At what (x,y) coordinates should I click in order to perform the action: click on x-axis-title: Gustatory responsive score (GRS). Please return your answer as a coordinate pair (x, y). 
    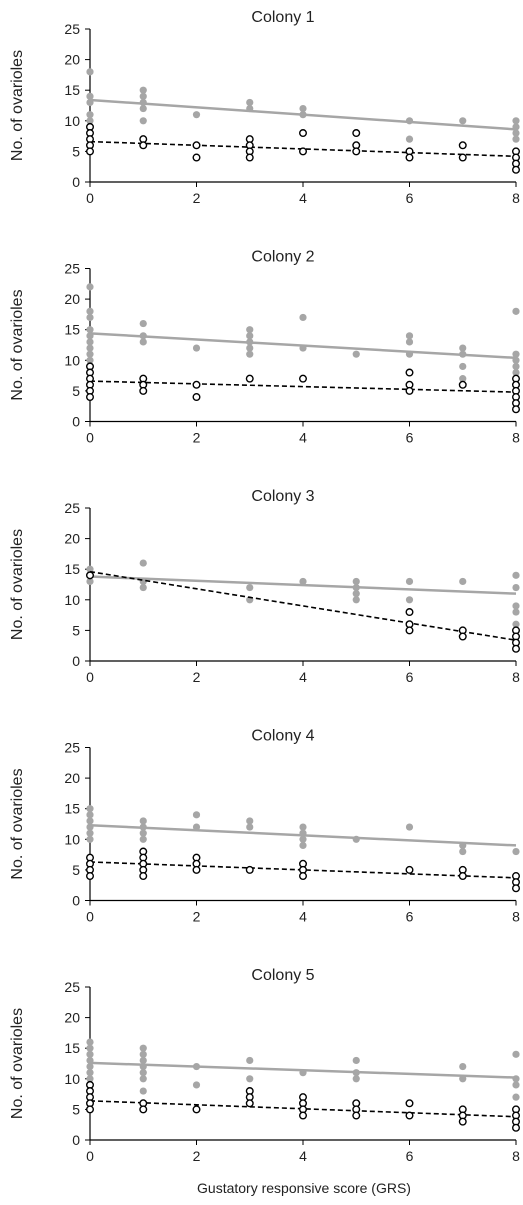
    Looking at the image, I should click on (304, 1188).